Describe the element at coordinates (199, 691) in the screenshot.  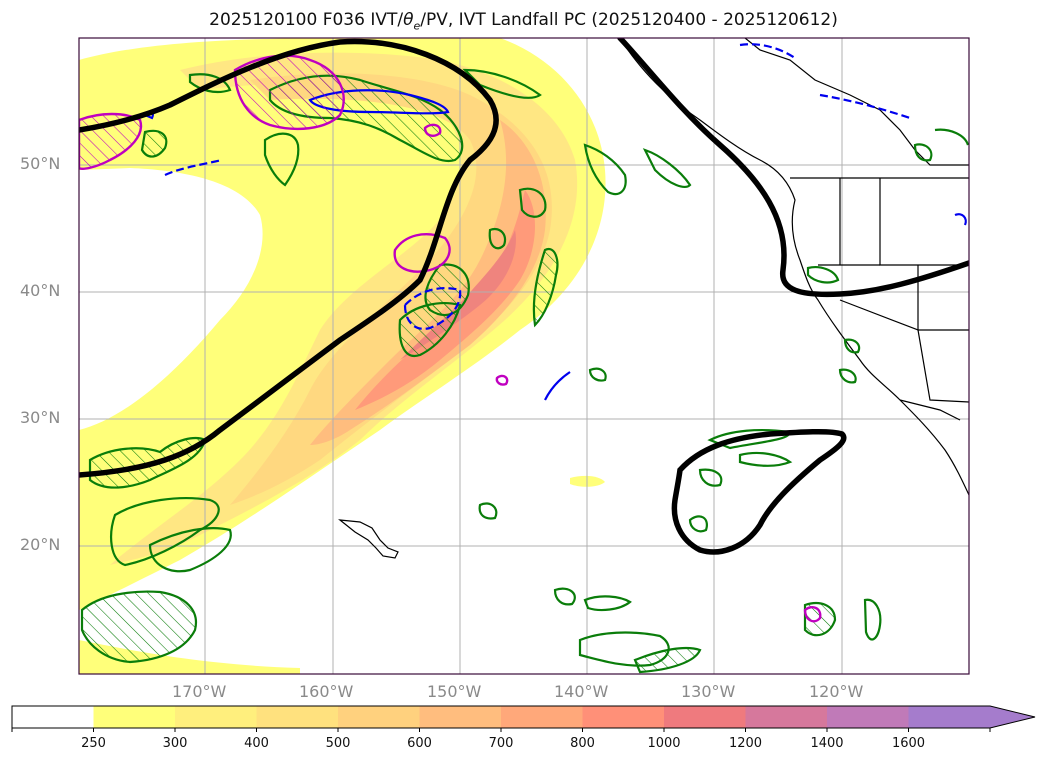
I see `lon-label-170w: 170°W` at that location.